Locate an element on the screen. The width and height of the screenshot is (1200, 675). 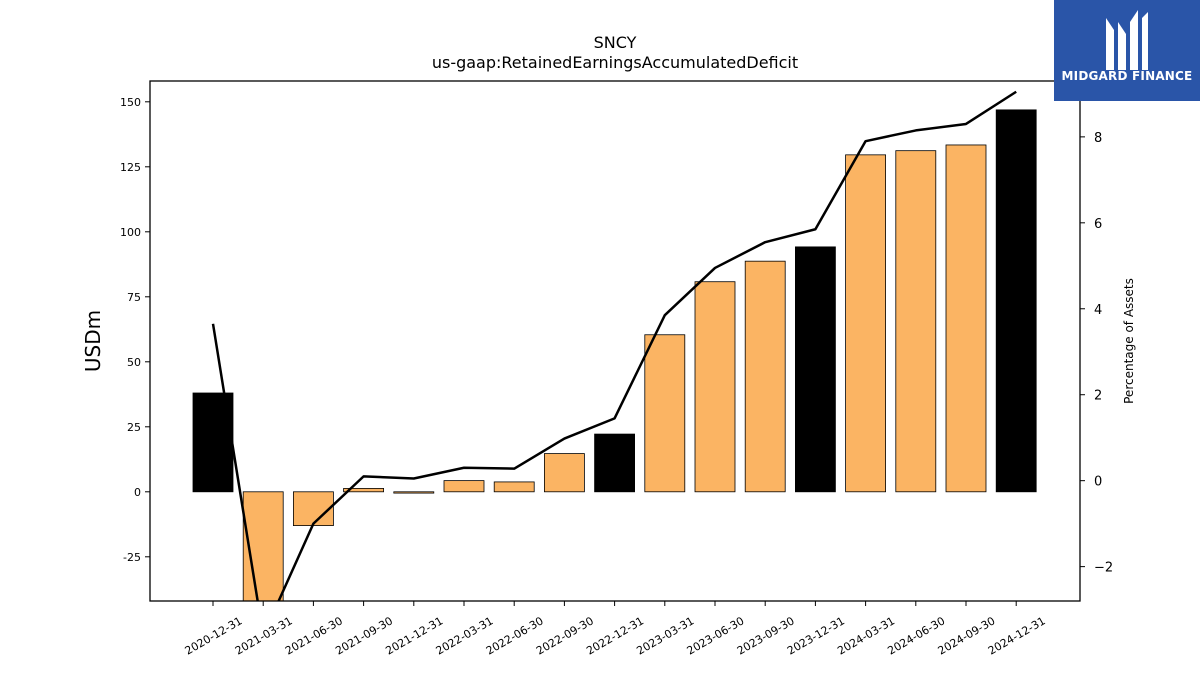
y-tick-label: -25 is located at coordinates (132, 557).